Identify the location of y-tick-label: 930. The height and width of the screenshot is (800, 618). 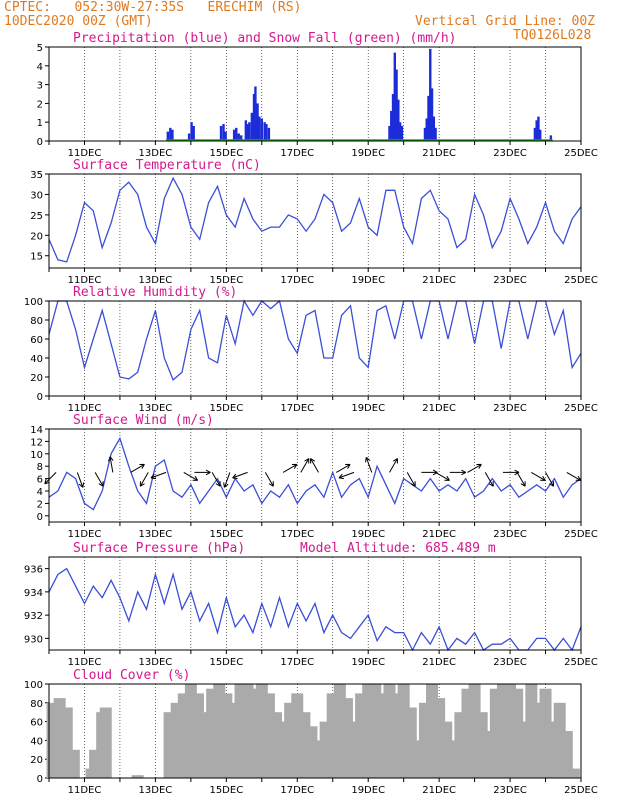
(33, 639).